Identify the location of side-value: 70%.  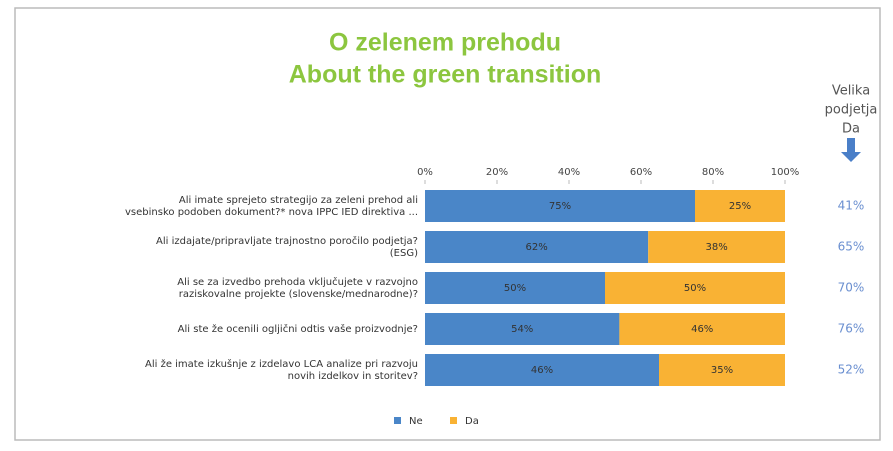
(851, 288).